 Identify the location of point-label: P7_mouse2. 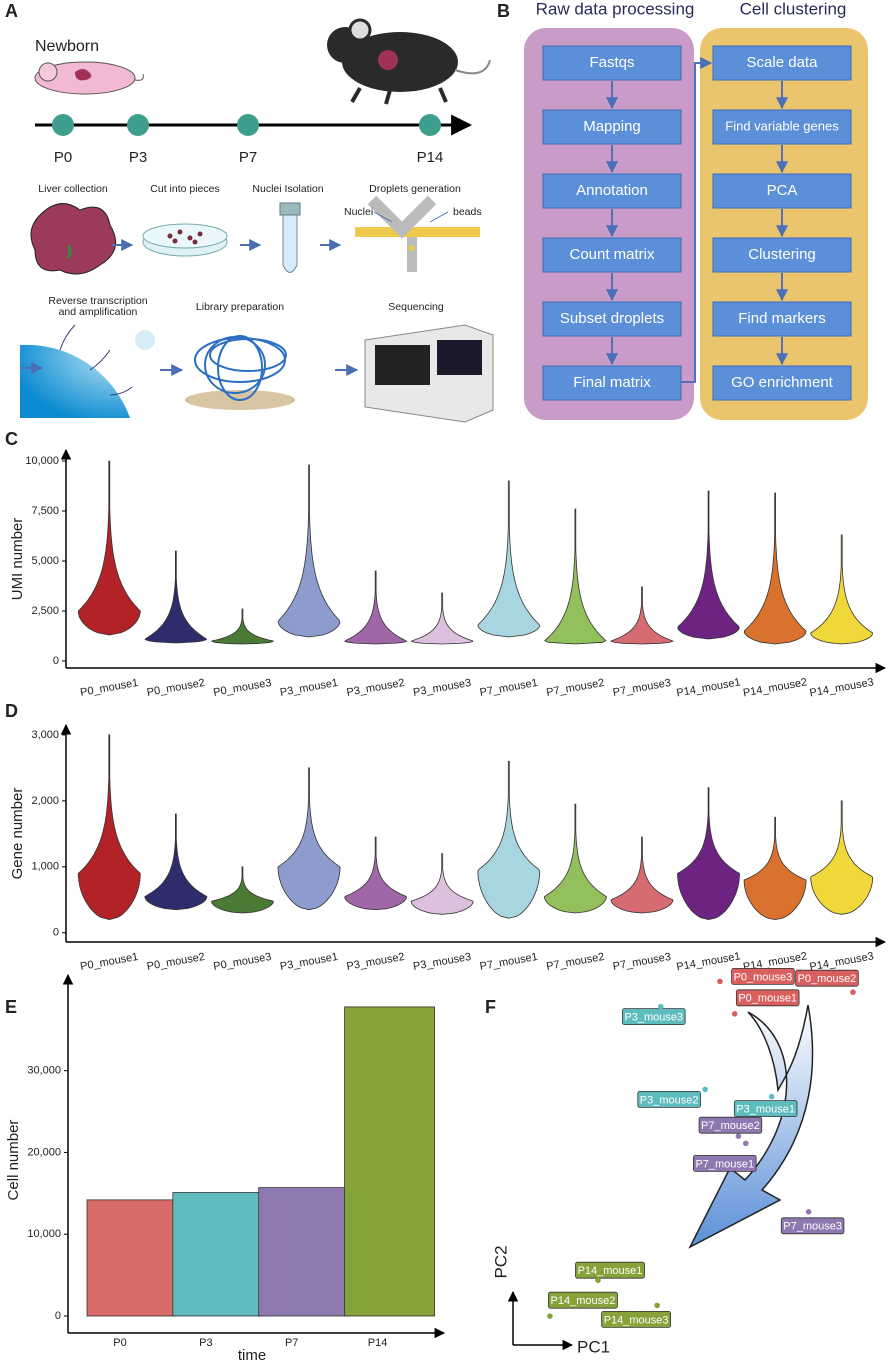
(730, 1126).